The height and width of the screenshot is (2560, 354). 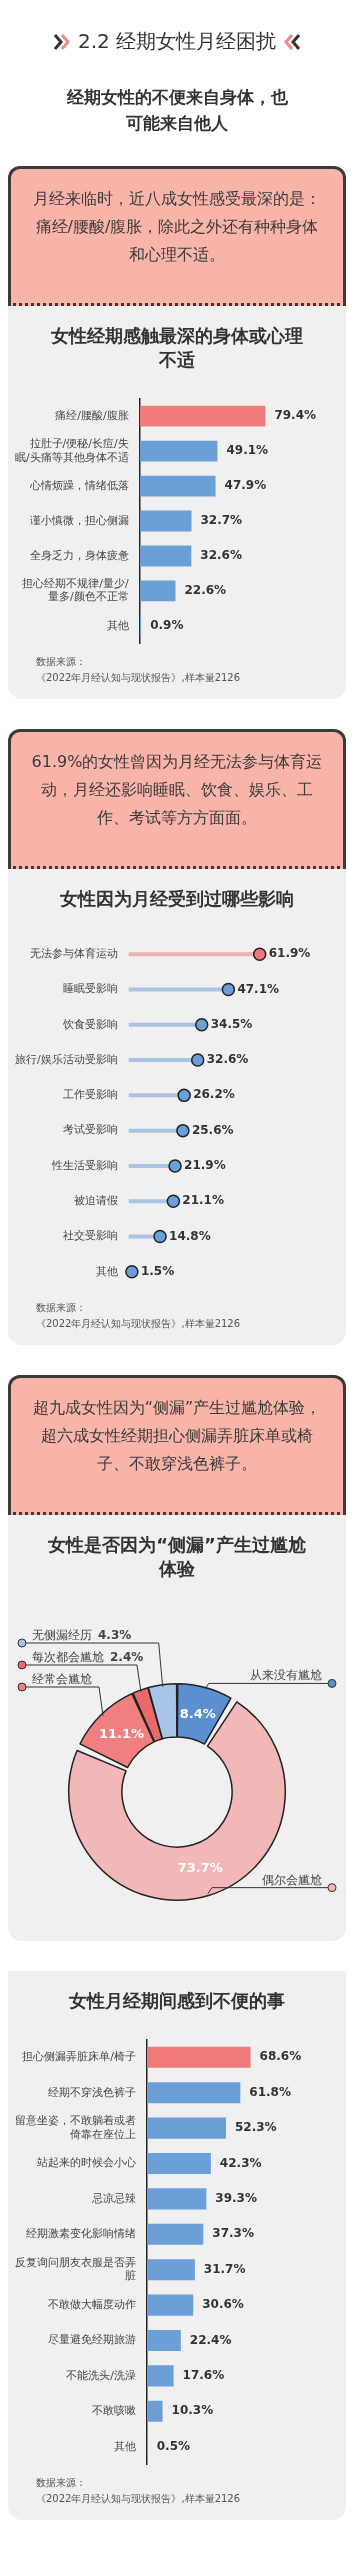 I want to click on data-label: 61.9%, so click(x=289, y=953).